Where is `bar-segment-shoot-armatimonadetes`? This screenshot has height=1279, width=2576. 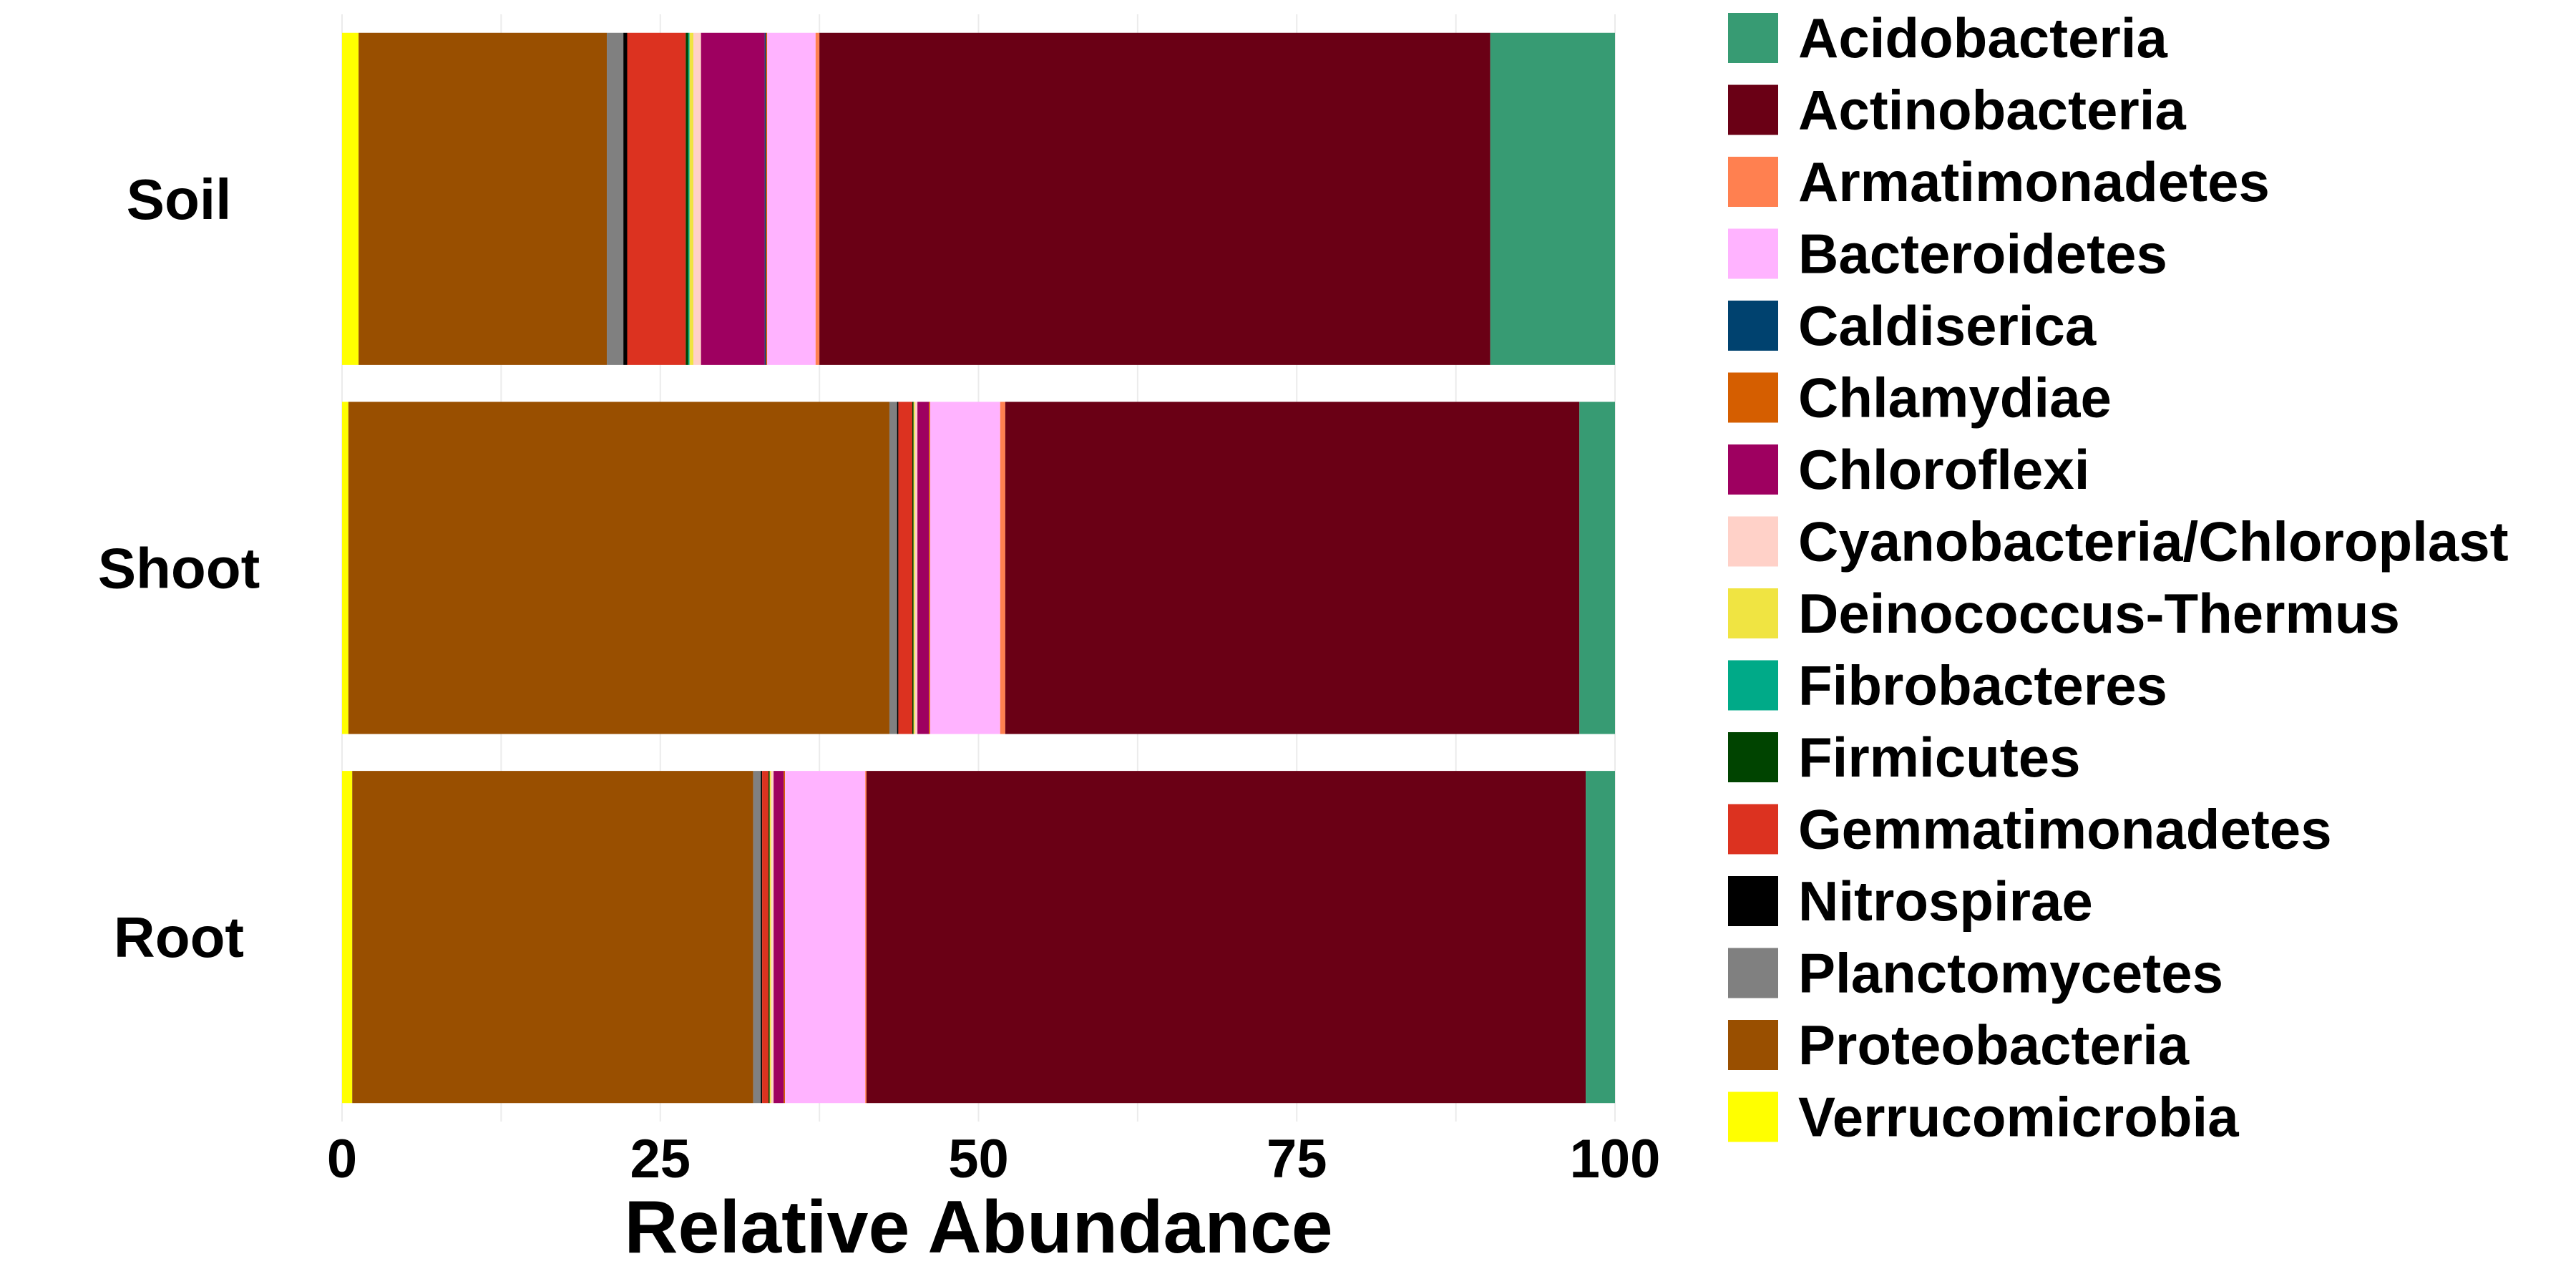
bar-segment-shoot-armatimonadetes is located at coordinates (1002, 568).